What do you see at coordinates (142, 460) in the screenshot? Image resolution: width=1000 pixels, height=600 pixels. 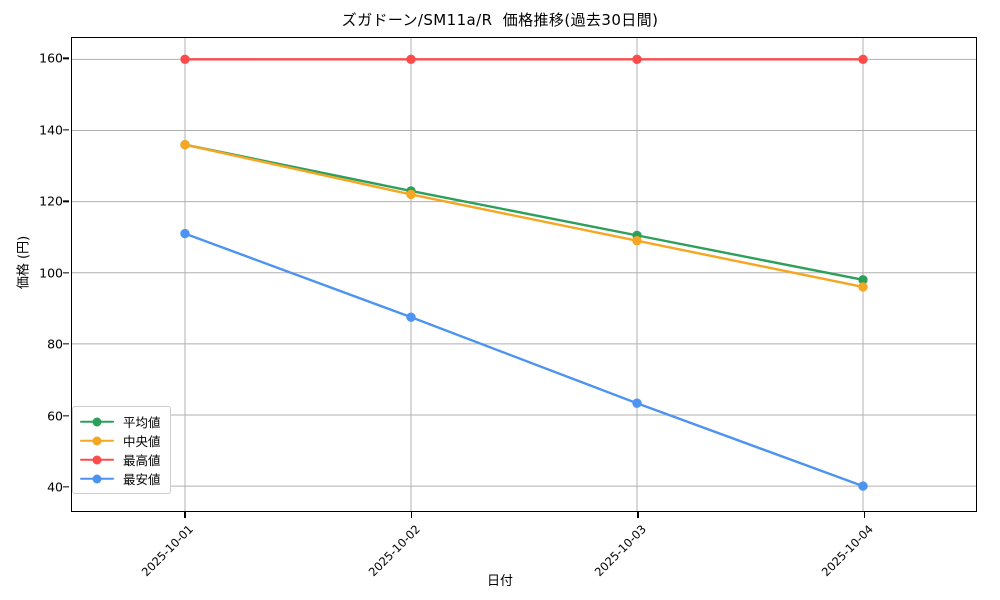 I see `legend-label: 最高値` at bounding box center [142, 460].